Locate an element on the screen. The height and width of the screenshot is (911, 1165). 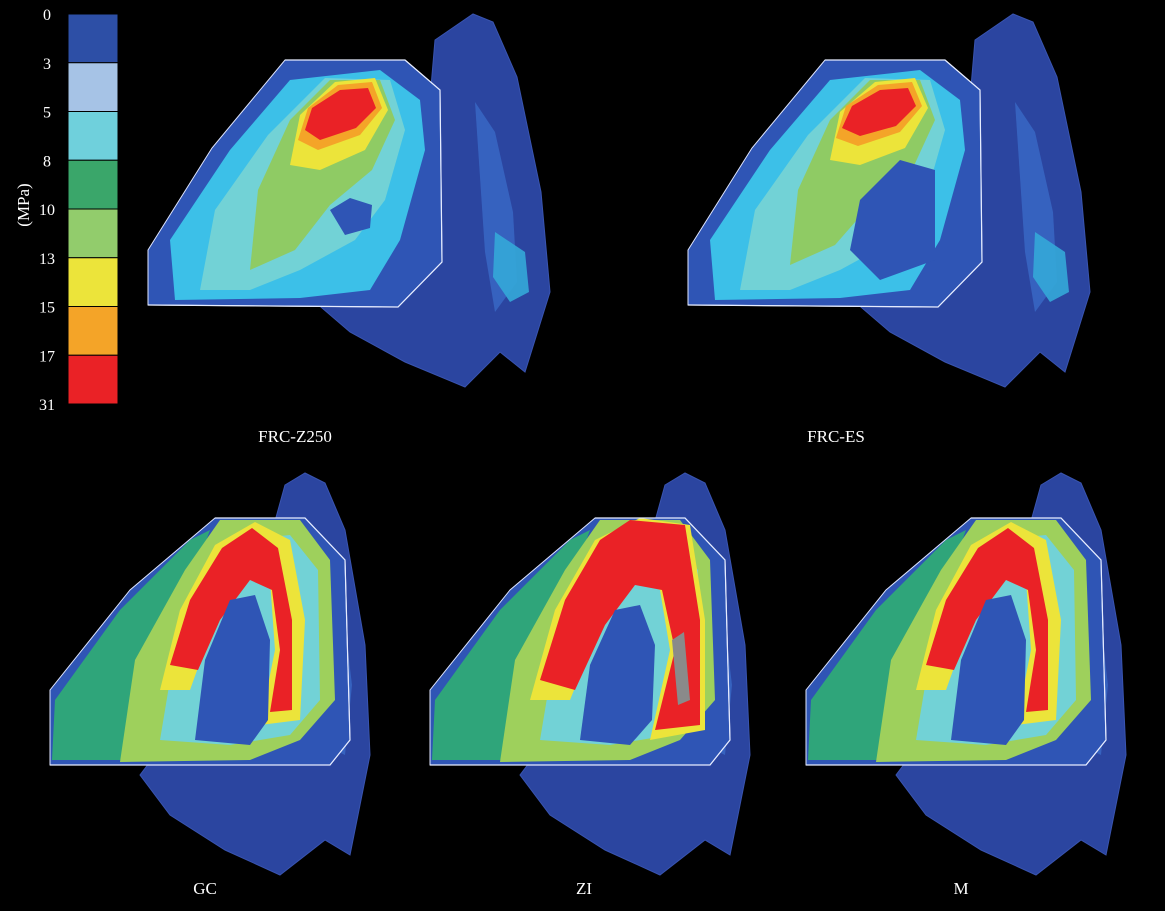
legend-tick-label: 17 is located at coordinates (47, 356).